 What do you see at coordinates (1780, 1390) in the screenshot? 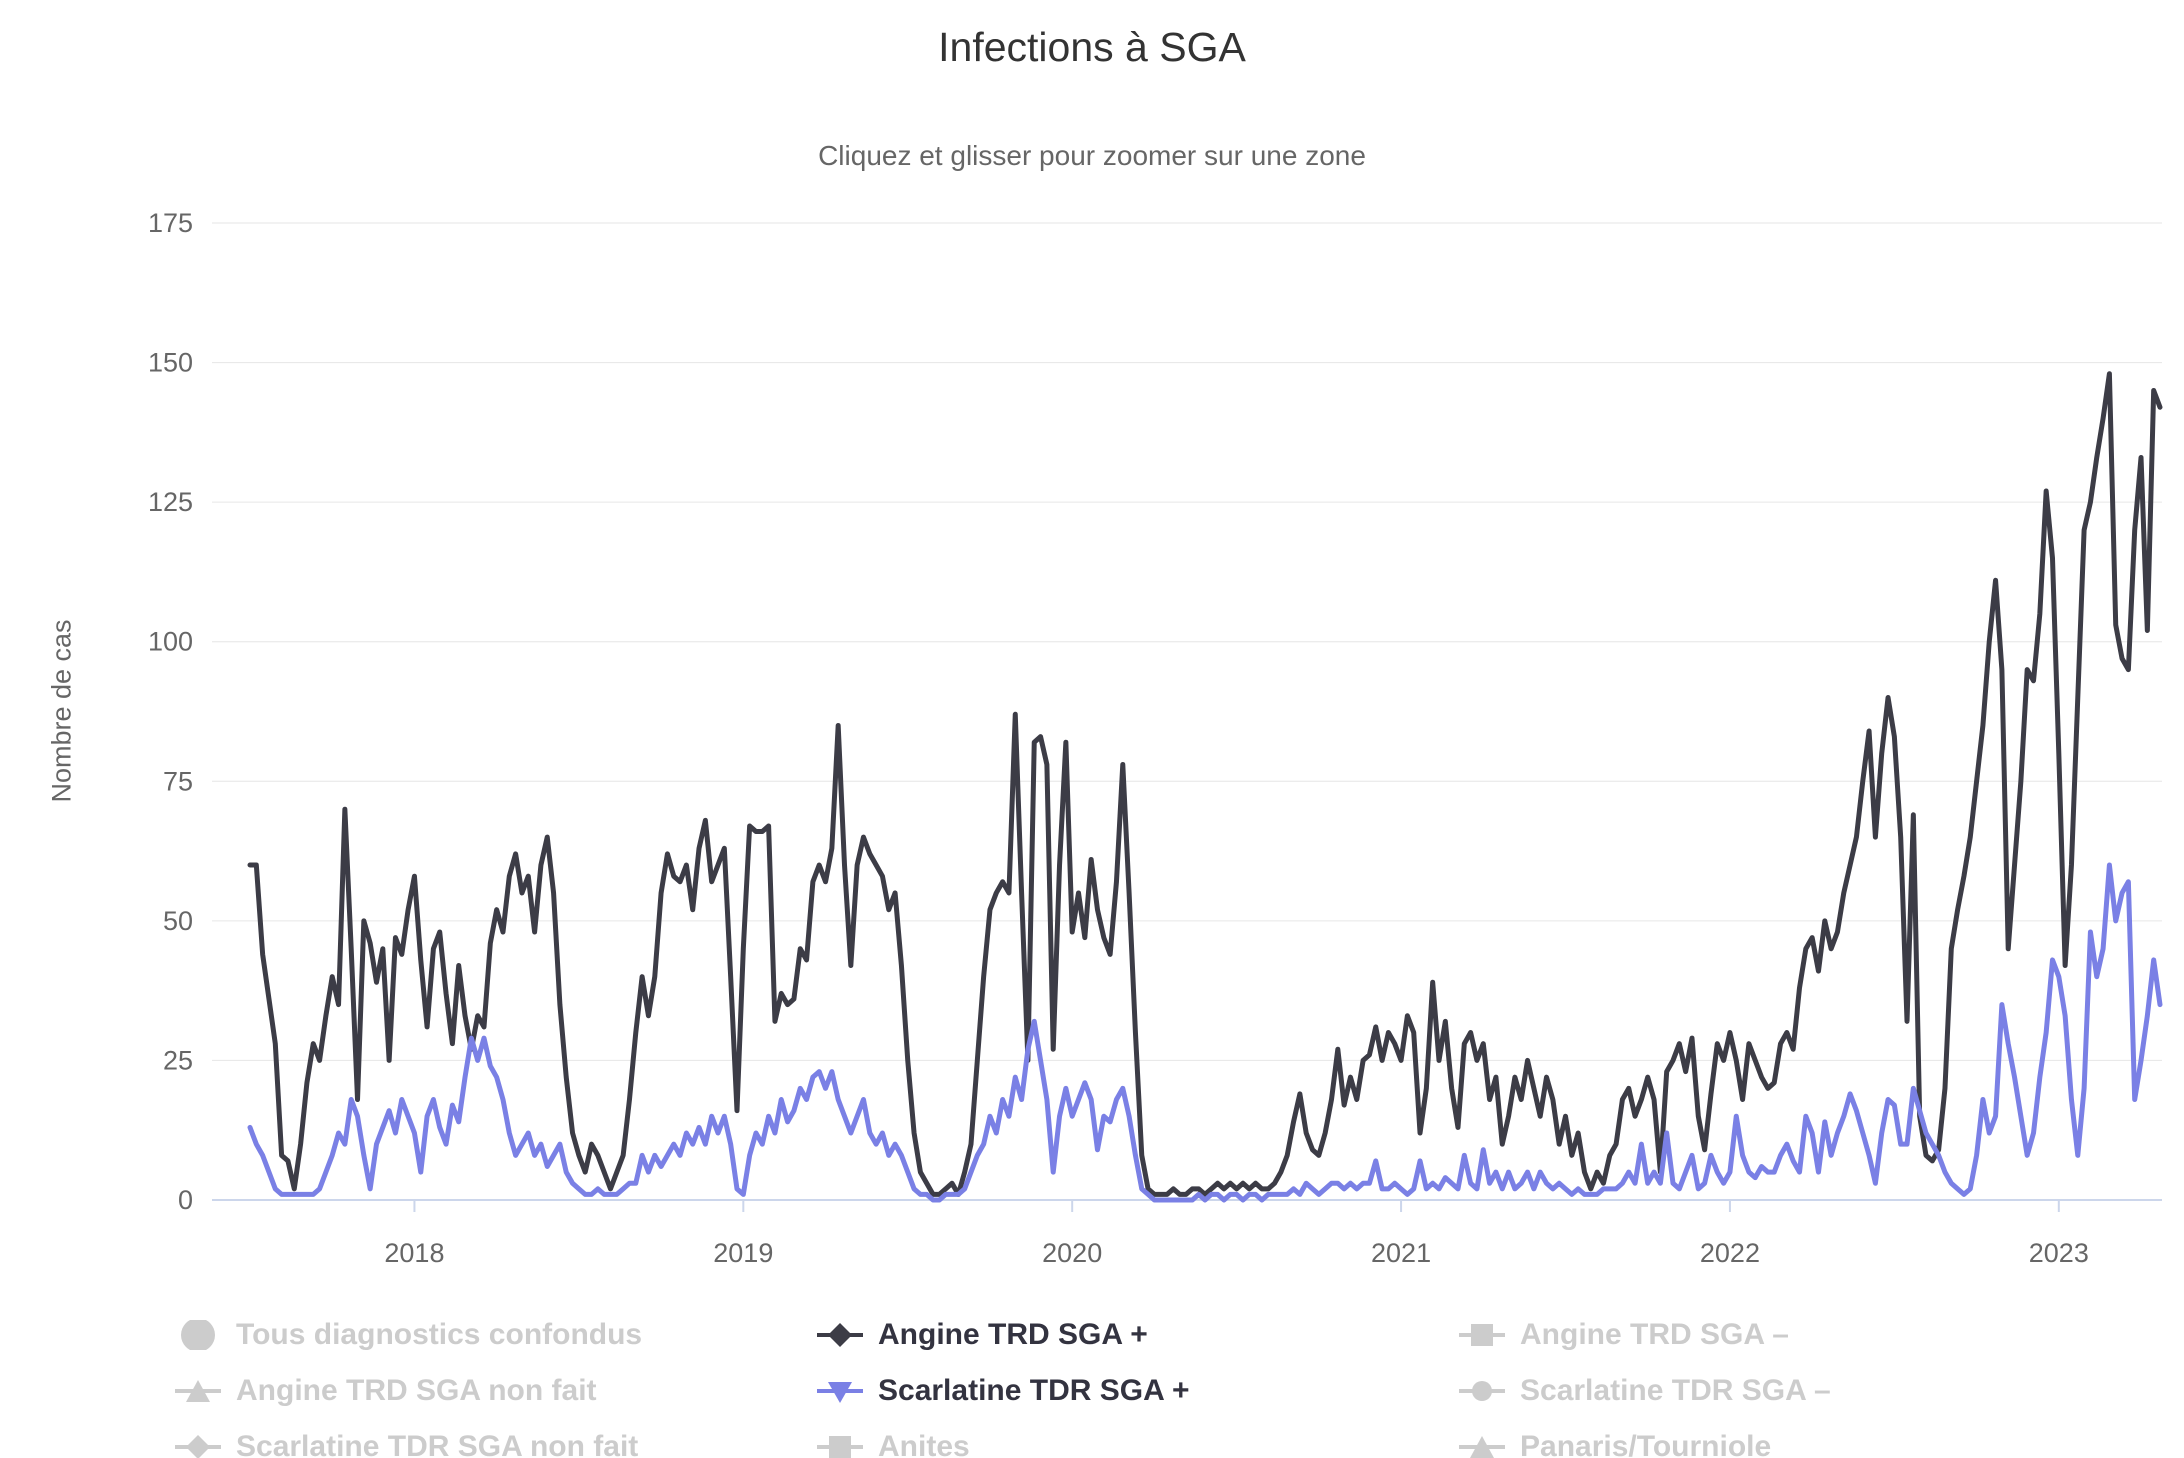
I see `legend-item-scarlatine-tdr-sga-minus: Scarlatine TDR SGA –` at bounding box center [1780, 1390].